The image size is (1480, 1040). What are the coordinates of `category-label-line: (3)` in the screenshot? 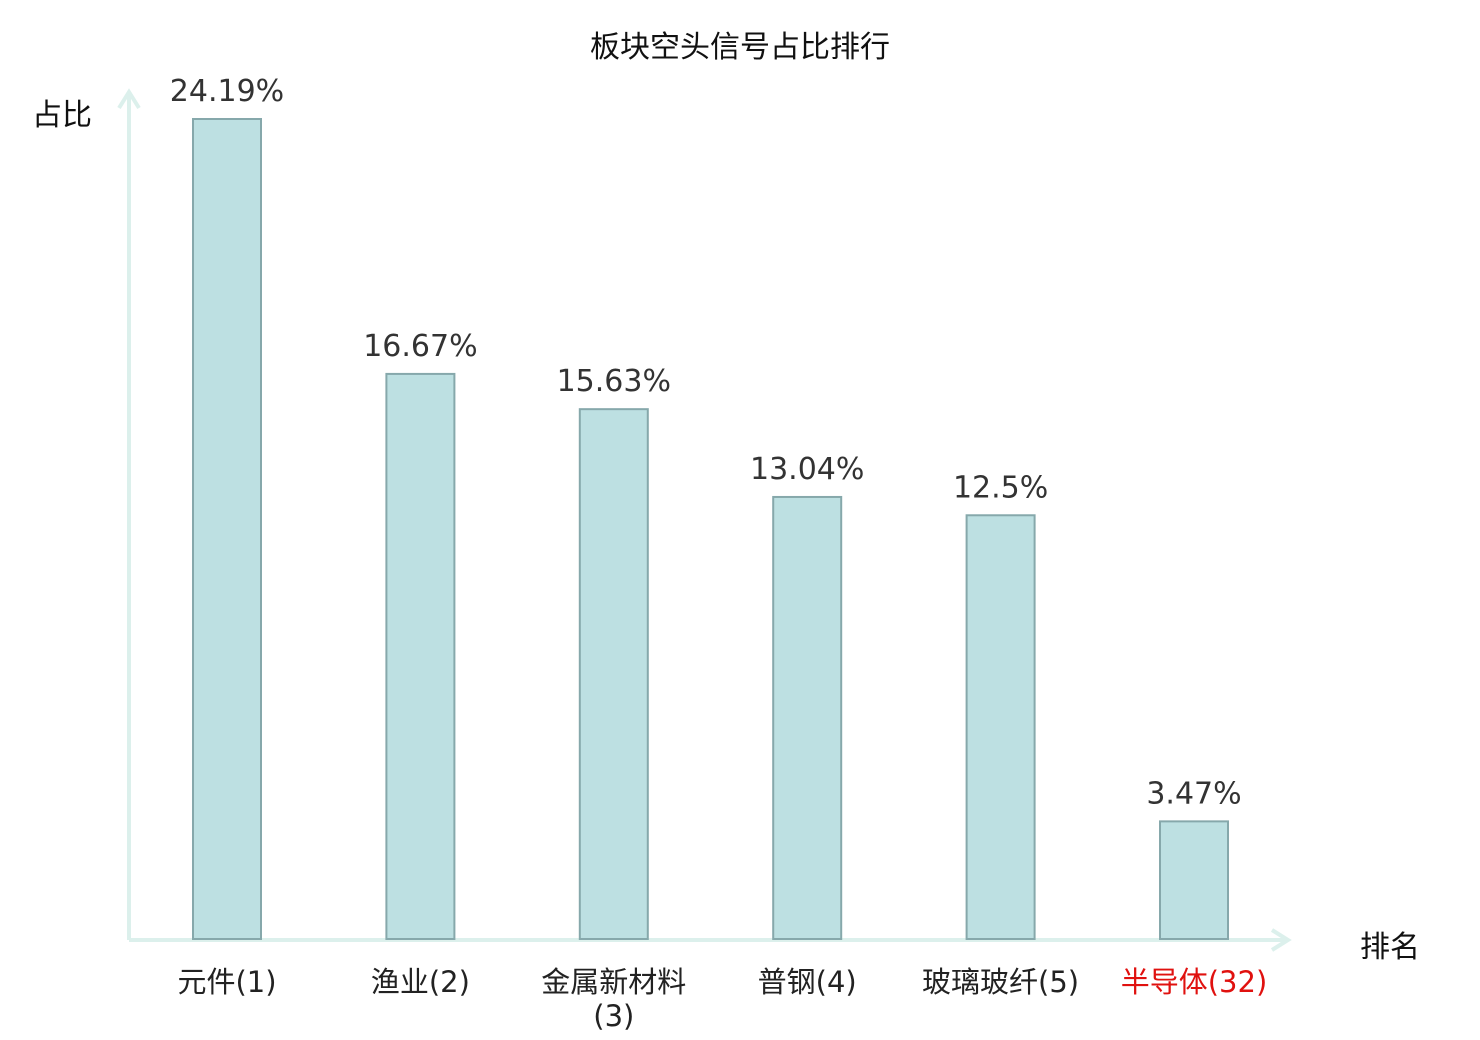 It's located at (614, 1016).